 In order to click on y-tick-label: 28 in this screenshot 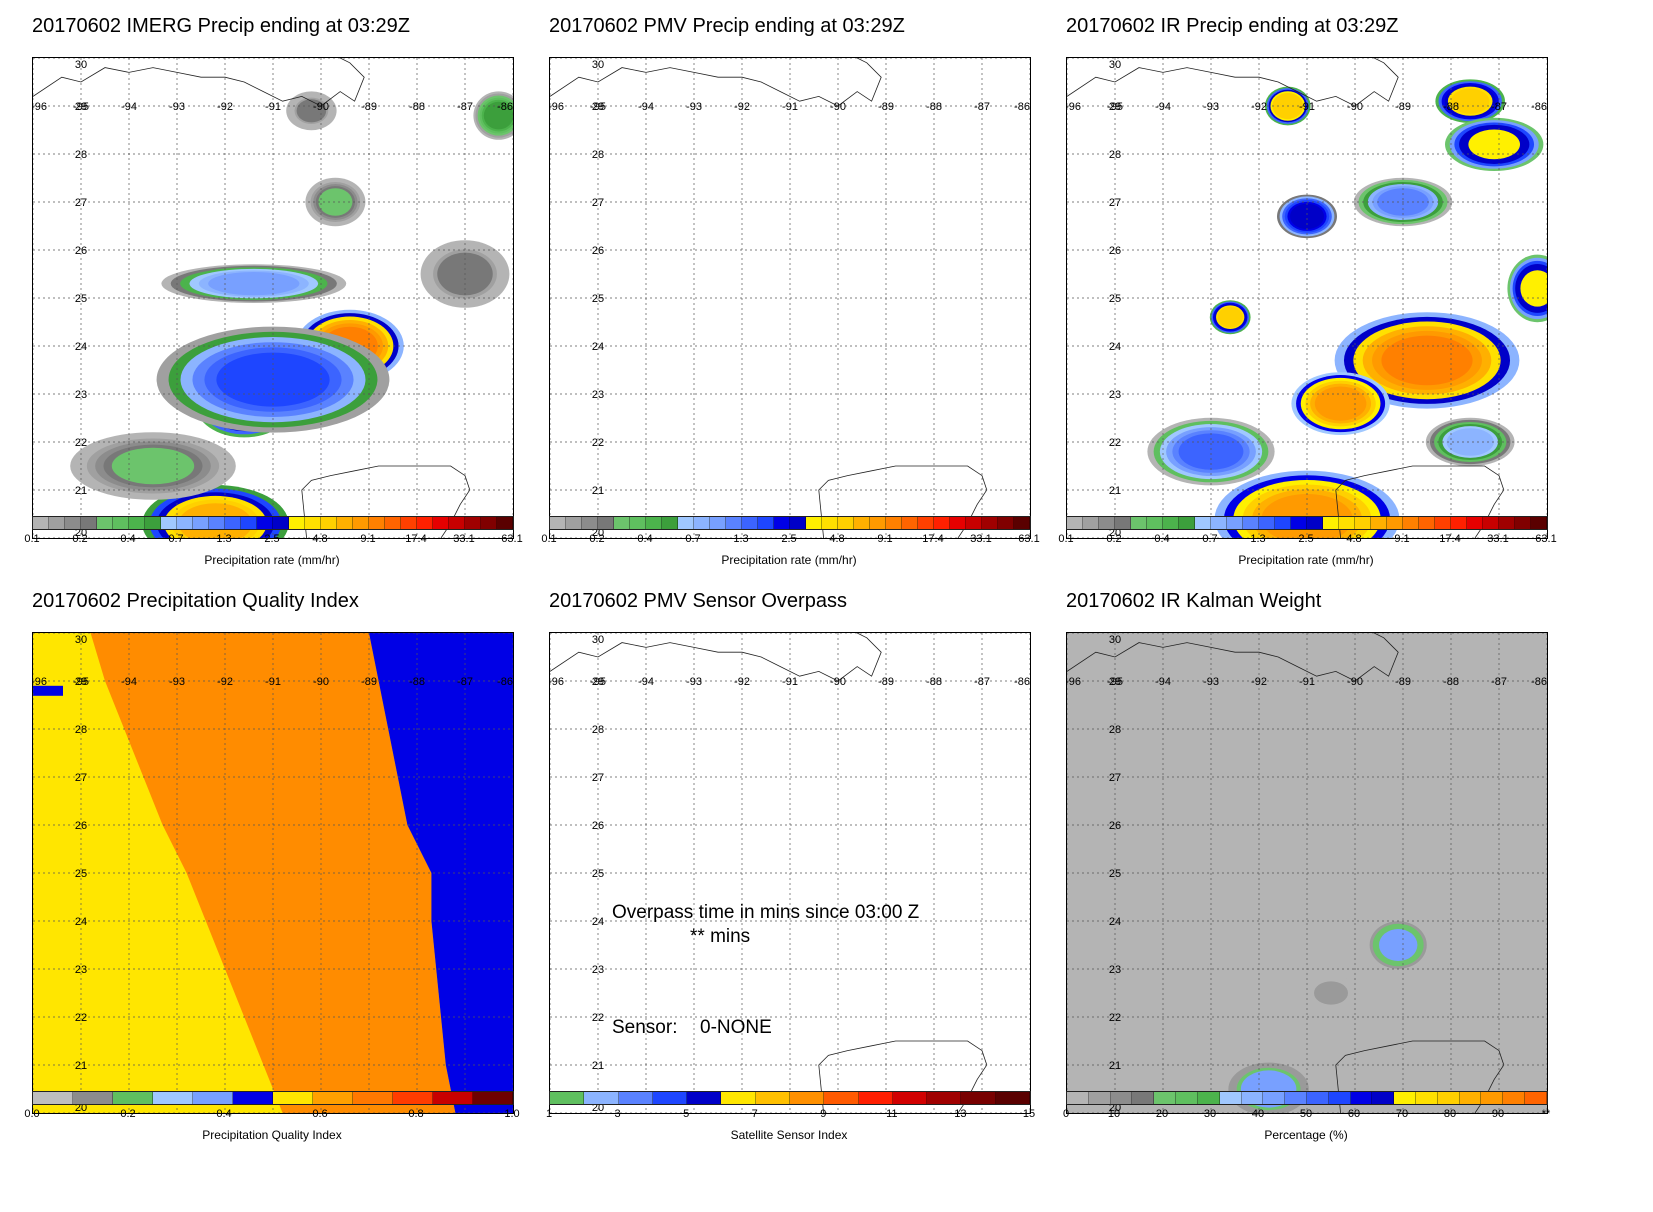, I will do `click(81, 730)`.